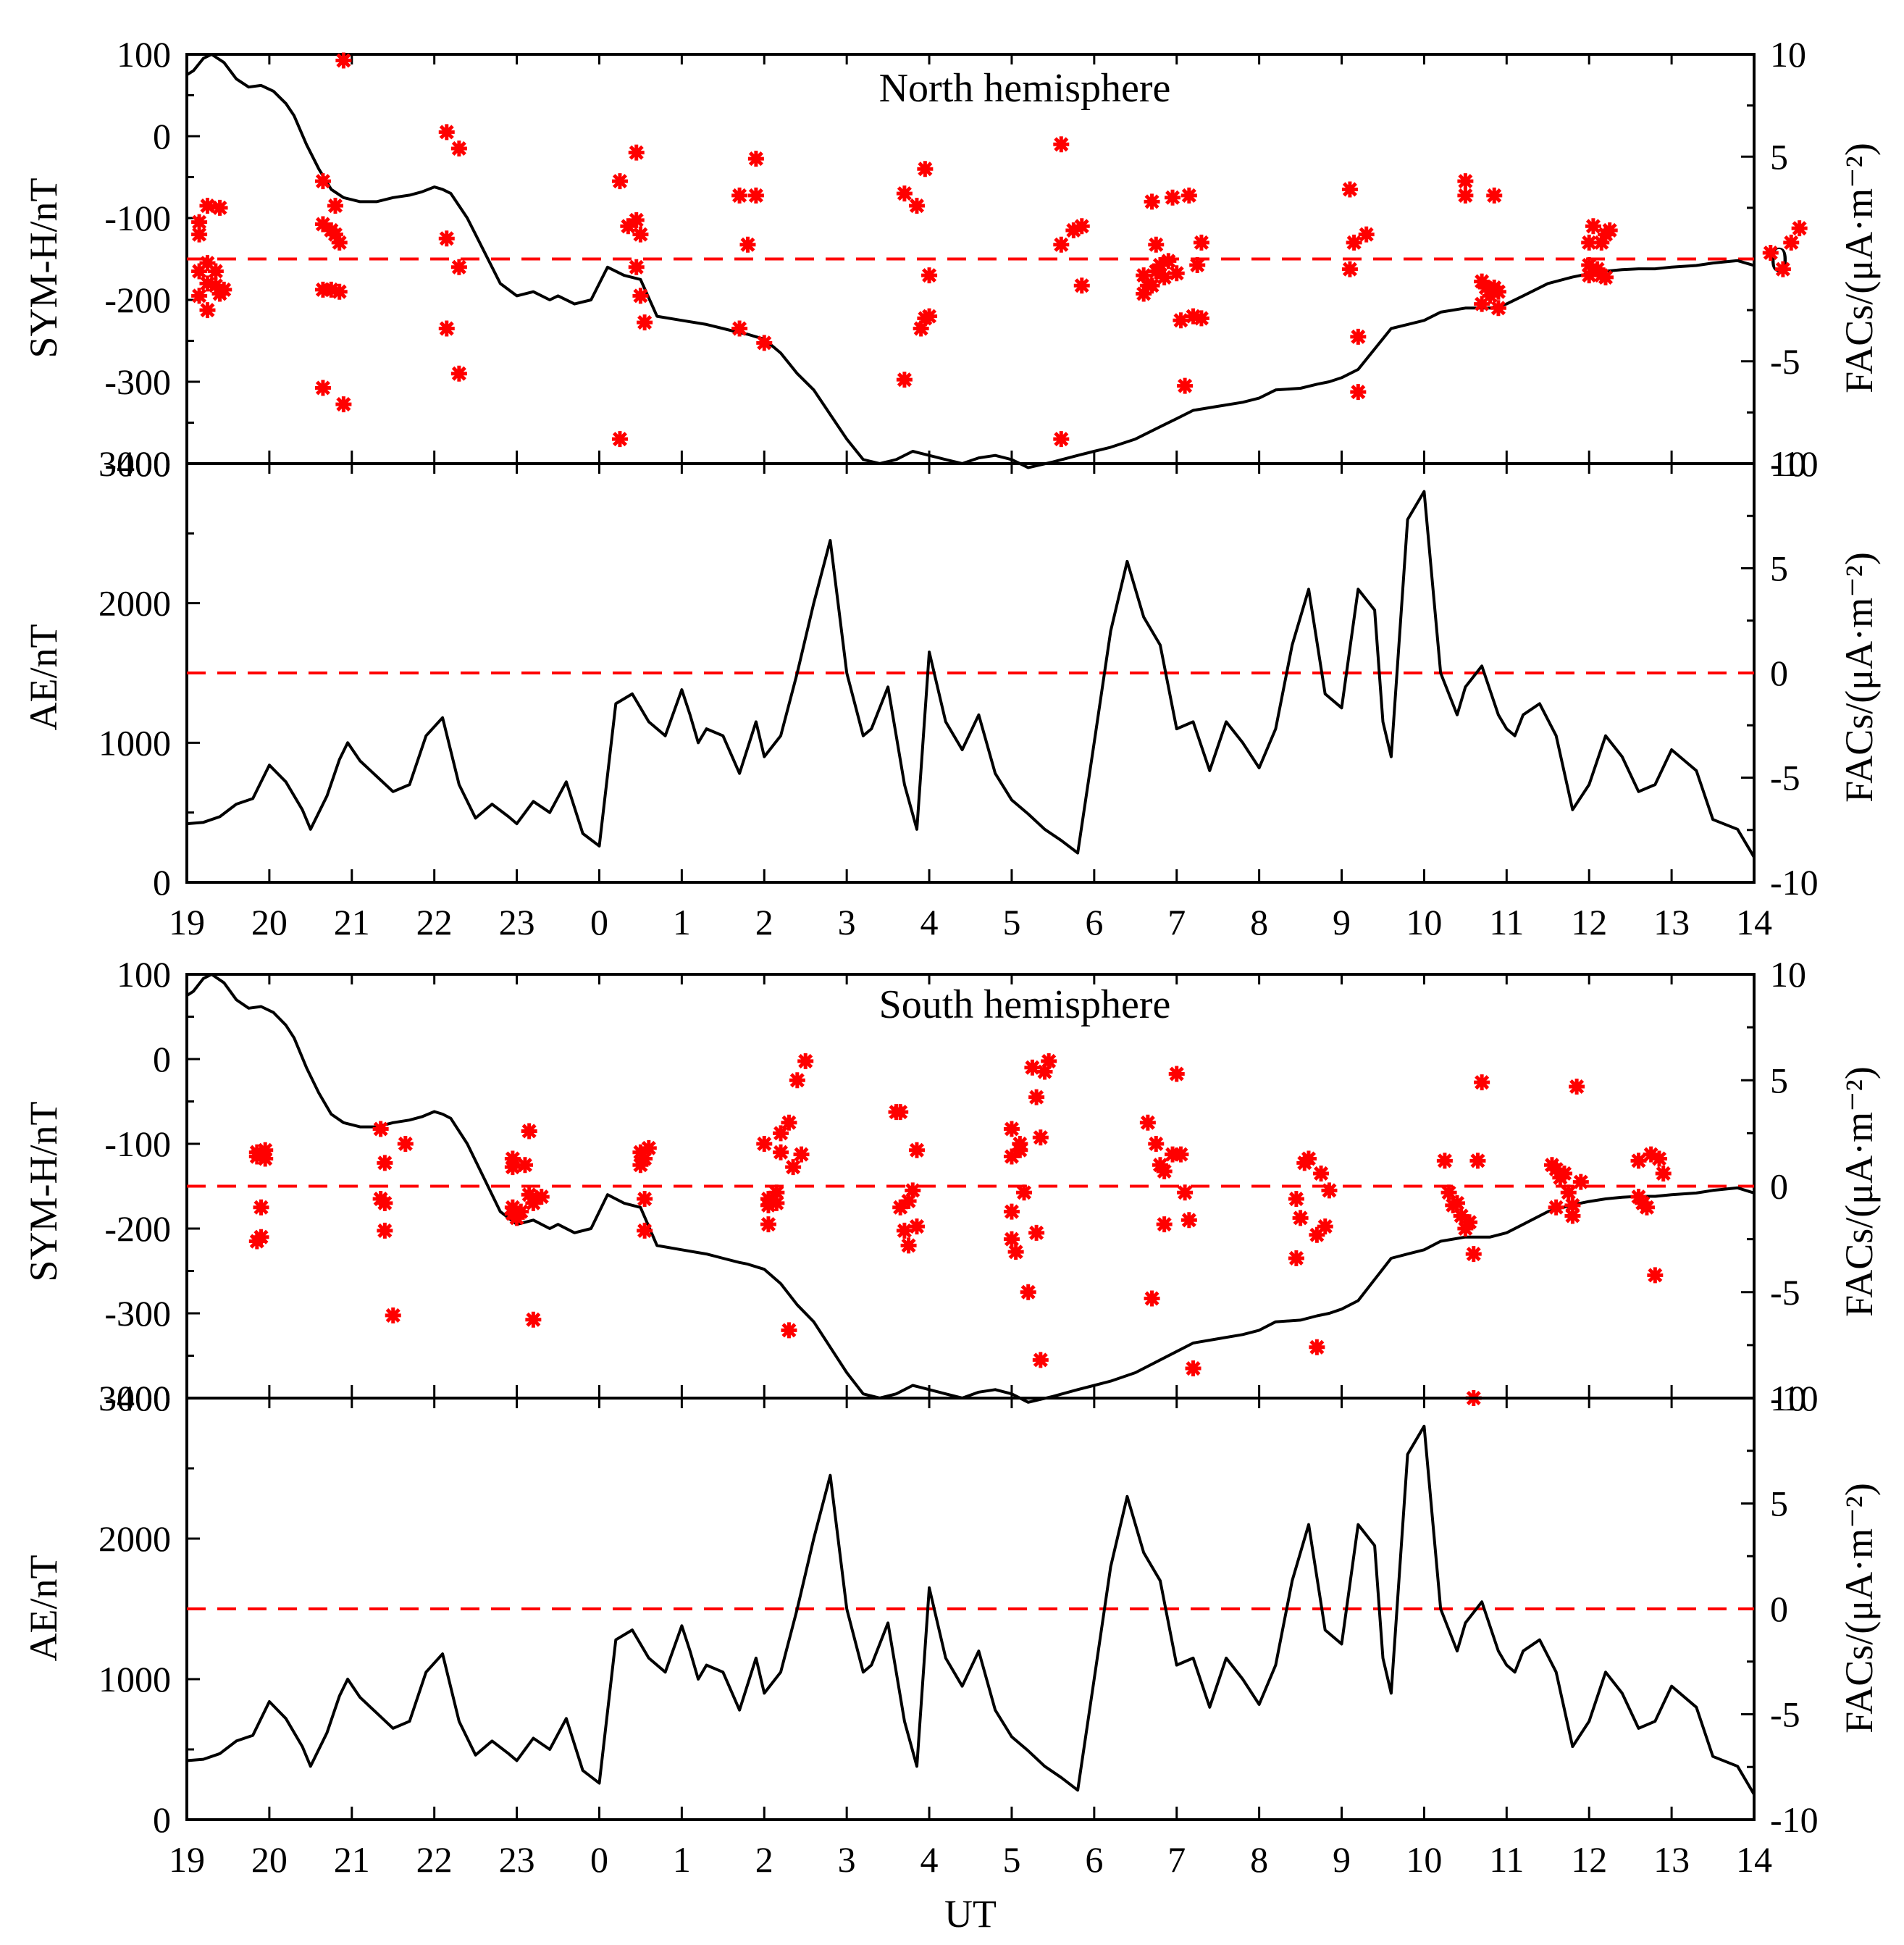 This screenshot has height=1945, width=1904. I want to click on x-tick-label: 2, so click(764, 1859).